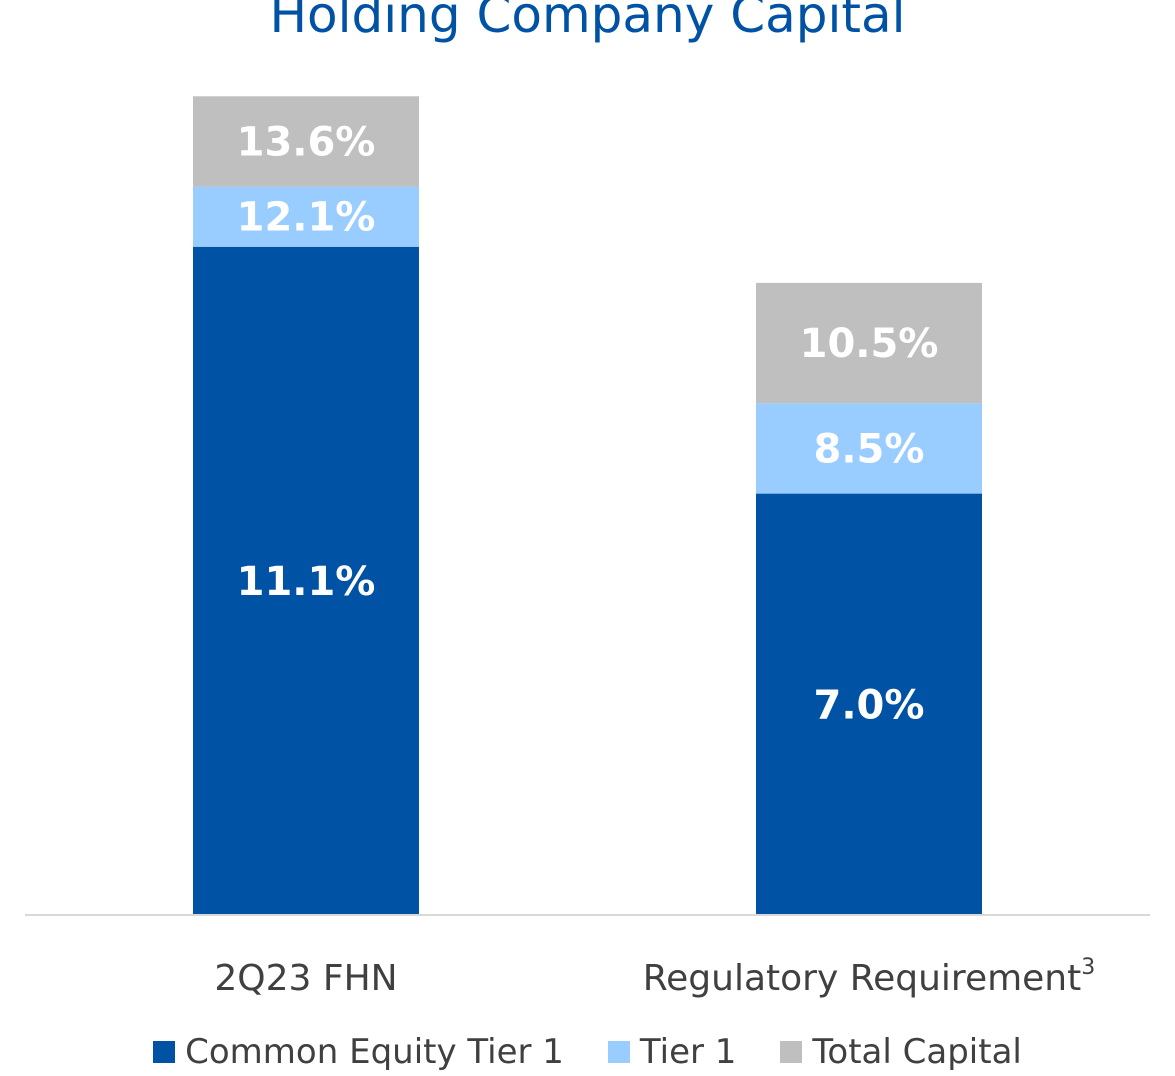 This screenshot has height=1076, width=1175. I want to click on legend-item-tier1: Tier 1, so click(672, 1052).